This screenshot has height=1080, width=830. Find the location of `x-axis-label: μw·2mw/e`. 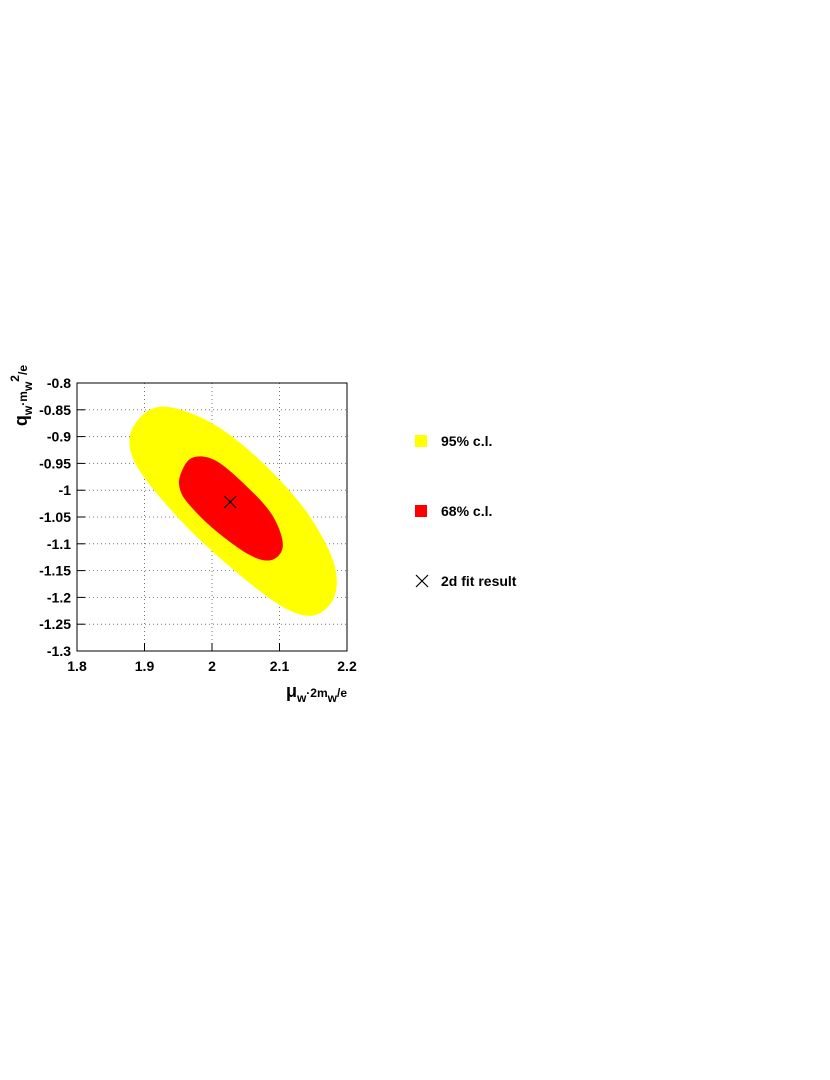

x-axis-label: μw·2mw/e is located at coordinates (316, 693).